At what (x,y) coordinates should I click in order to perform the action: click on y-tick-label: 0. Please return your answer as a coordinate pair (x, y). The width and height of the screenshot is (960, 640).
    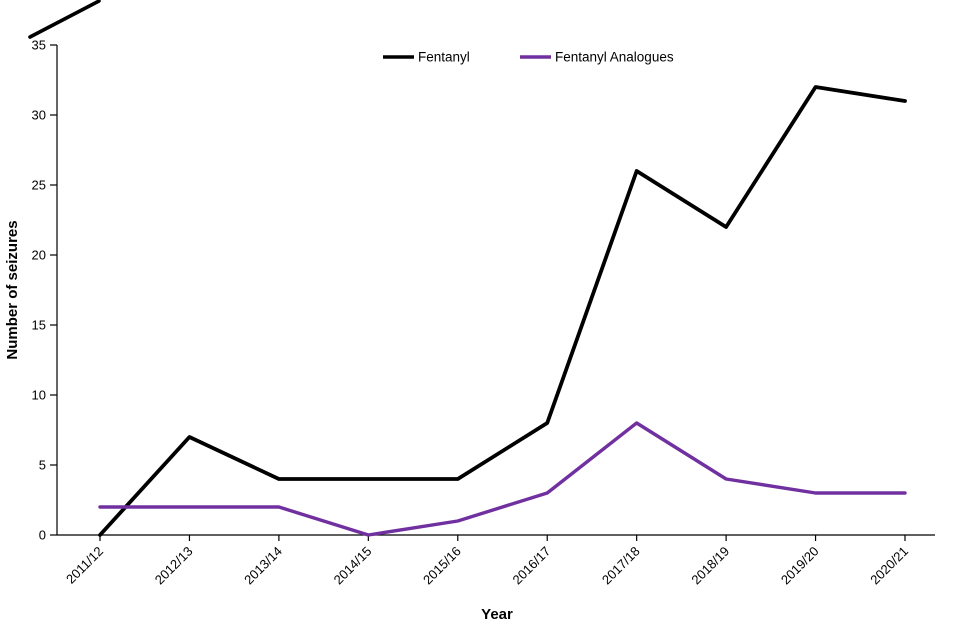
    Looking at the image, I should click on (42, 535).